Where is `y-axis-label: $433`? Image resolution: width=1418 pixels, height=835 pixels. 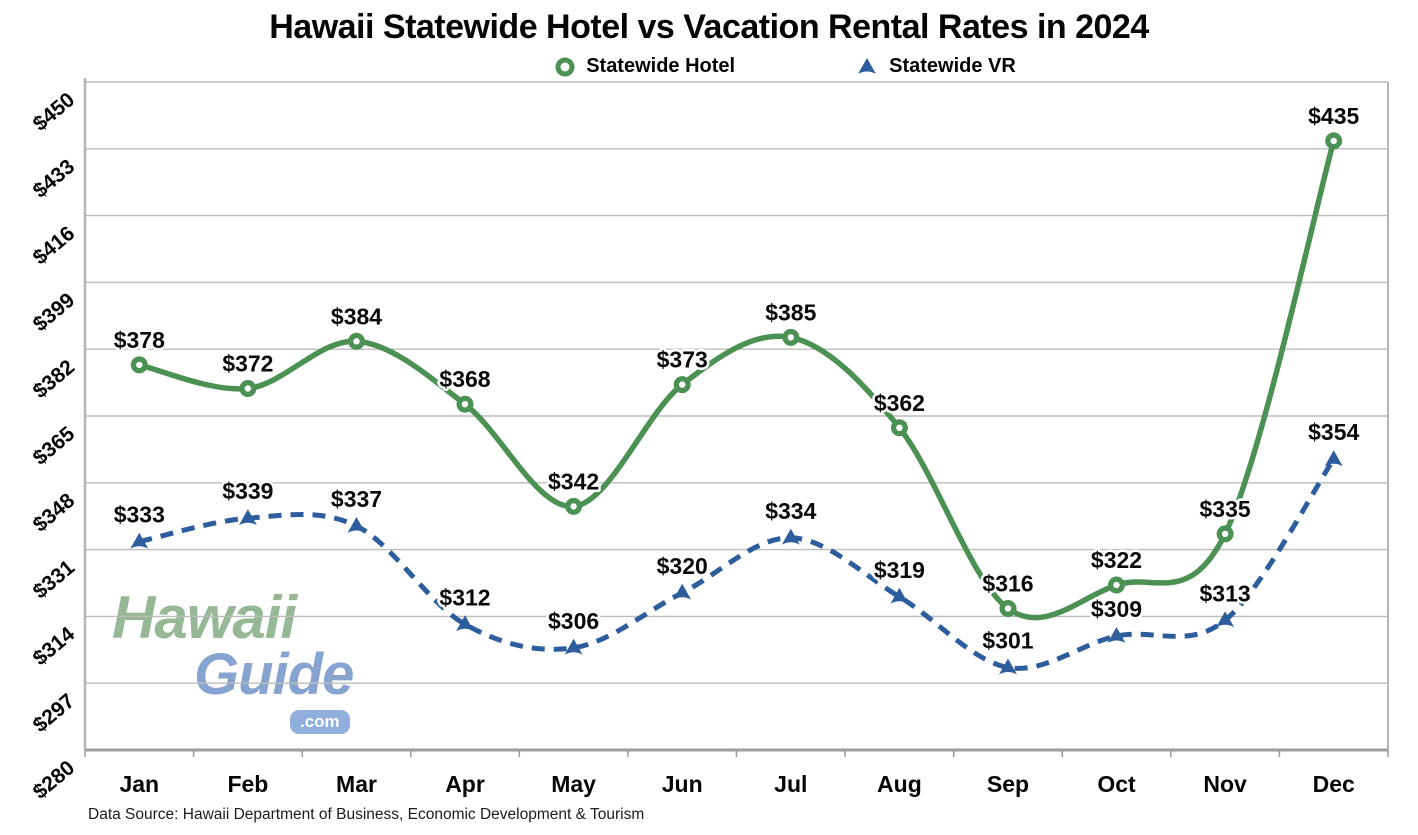 y-axis-label: $433 is located at coordinates (54, 179).